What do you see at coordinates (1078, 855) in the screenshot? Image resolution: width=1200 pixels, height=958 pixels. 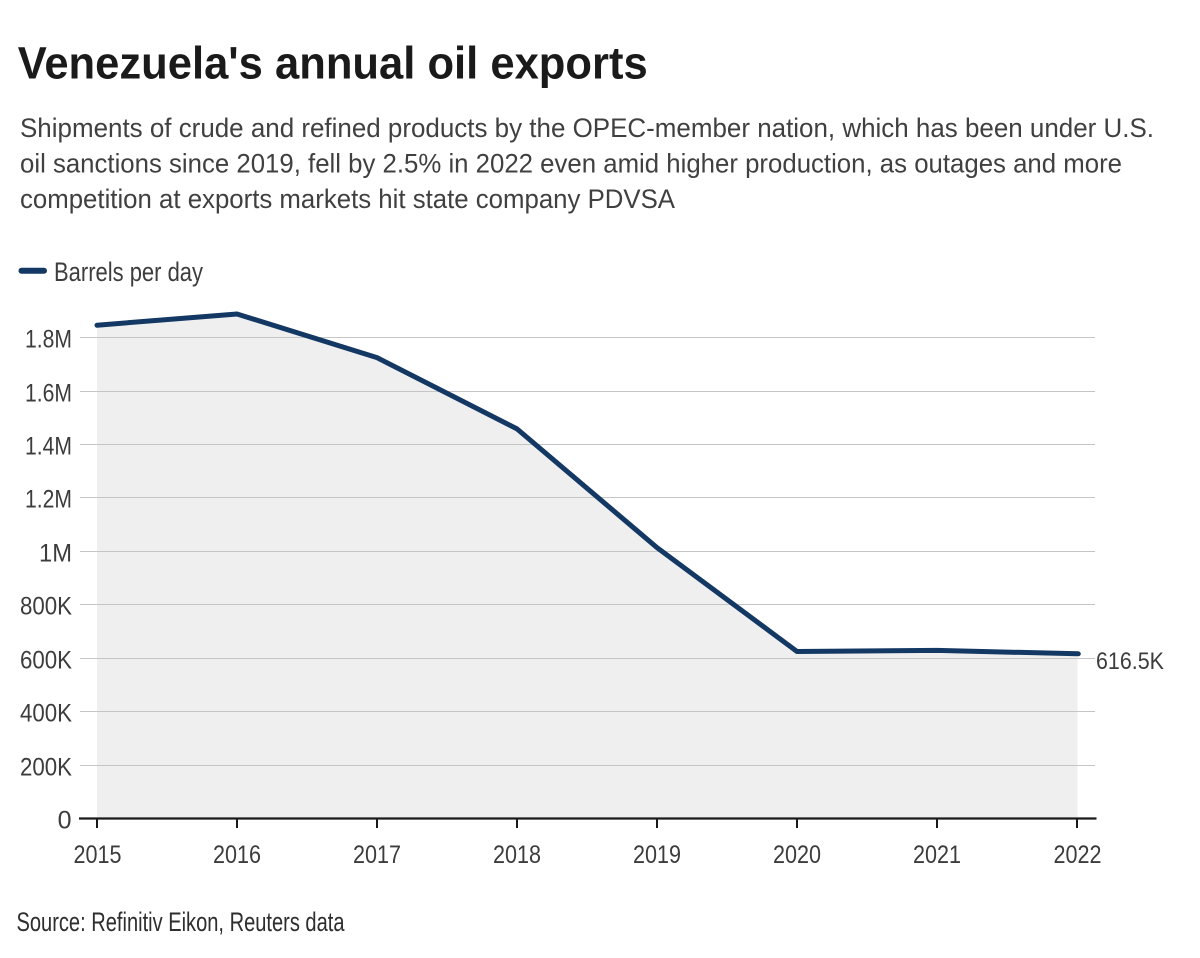 I see `svg-text: 2022` at bounding box center [1078, 855].